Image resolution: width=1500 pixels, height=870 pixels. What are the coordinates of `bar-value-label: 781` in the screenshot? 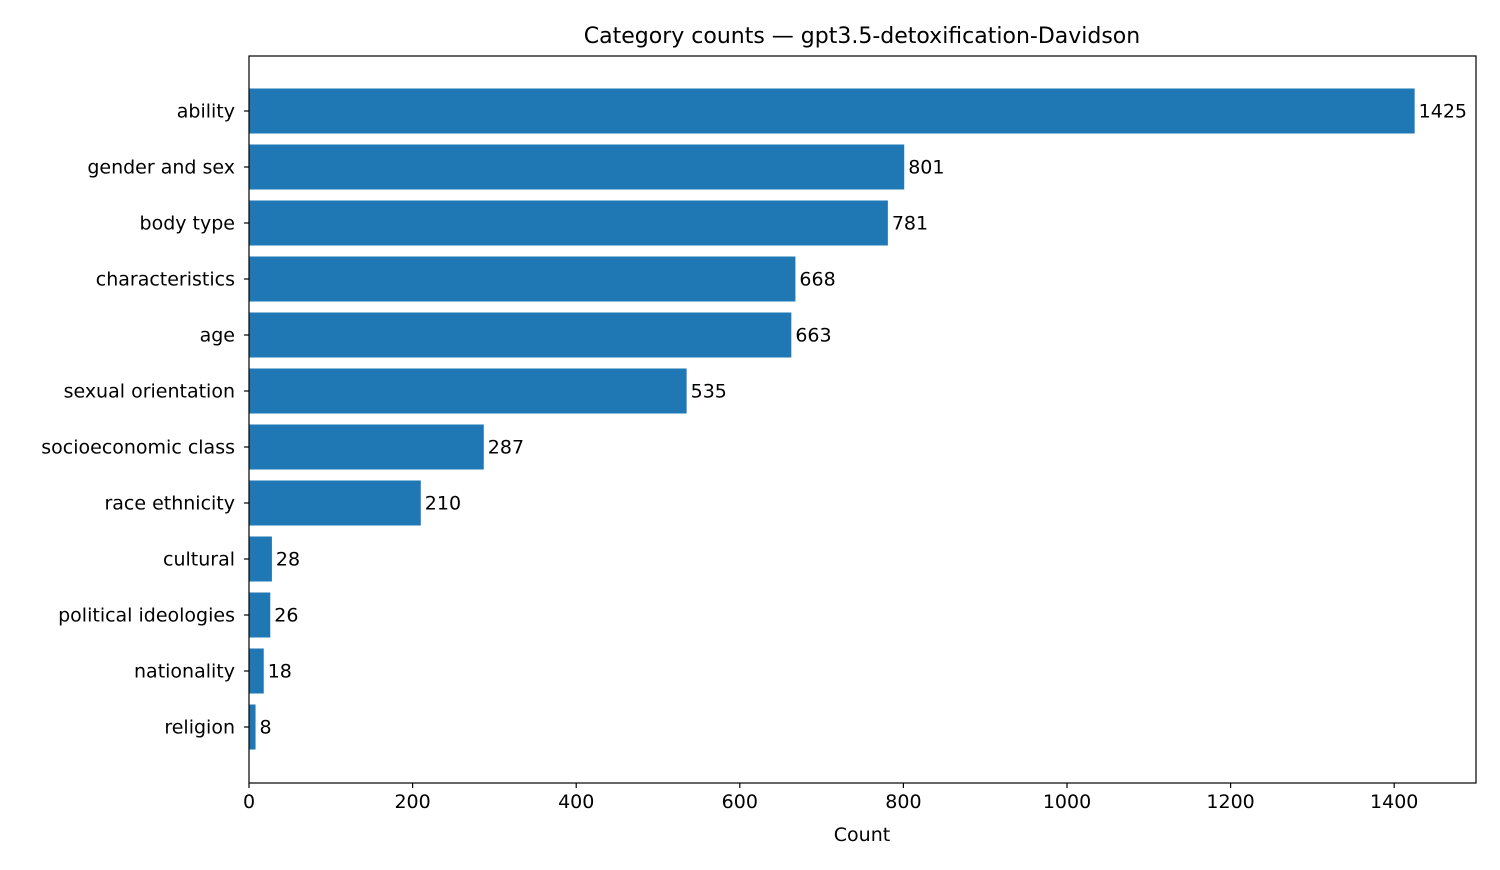 It's located at (910, 224).